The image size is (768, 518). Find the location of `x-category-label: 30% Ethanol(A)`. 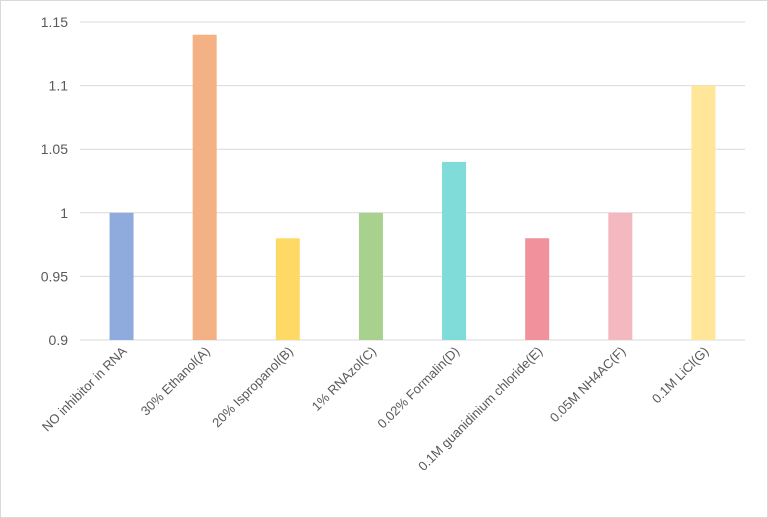

x-category-label: 30% Ethanol(A) is located at coordinates (175, 381).